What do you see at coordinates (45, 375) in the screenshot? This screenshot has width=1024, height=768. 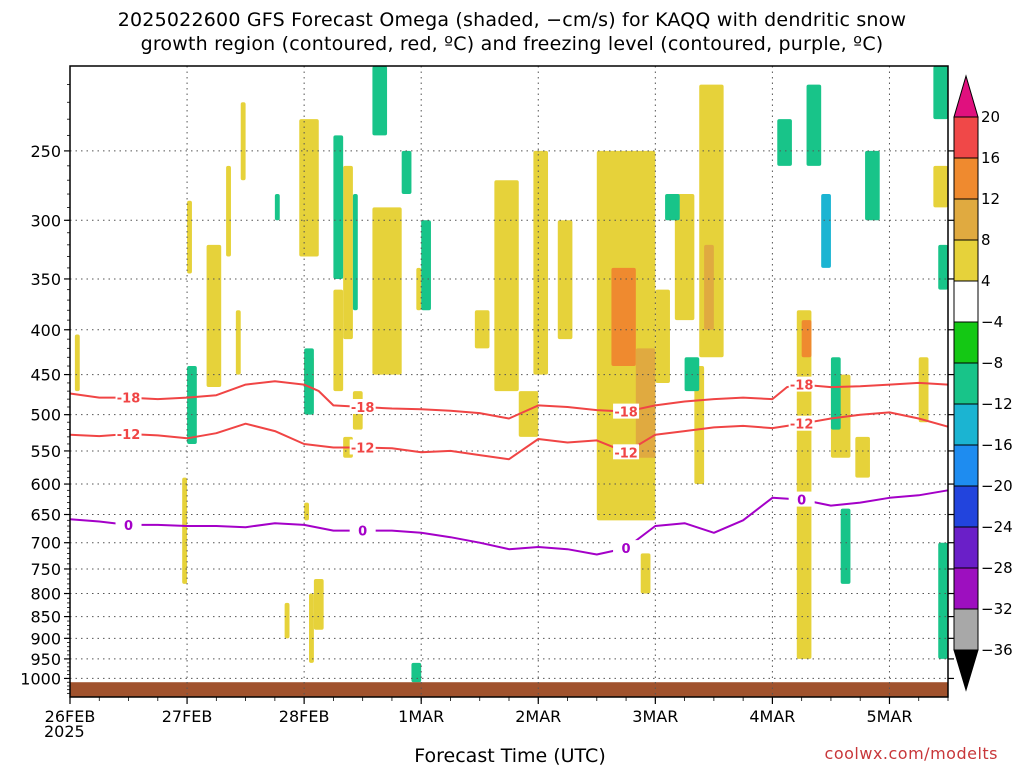 I see `y-tick-label: 450` at bounding box center [45, 375].